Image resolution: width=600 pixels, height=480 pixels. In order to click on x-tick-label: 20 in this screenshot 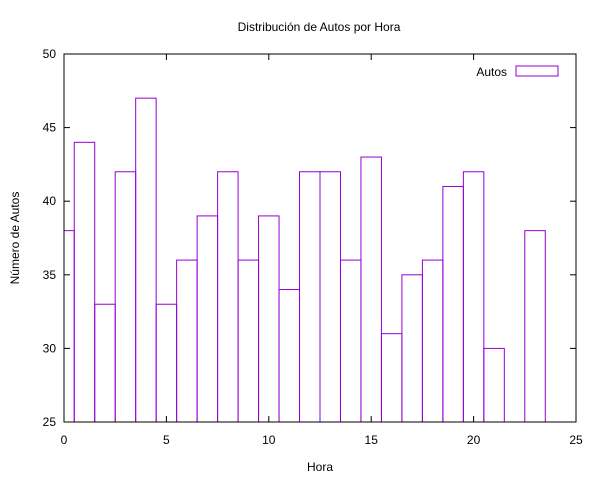, I will do `click(474, 440)`.